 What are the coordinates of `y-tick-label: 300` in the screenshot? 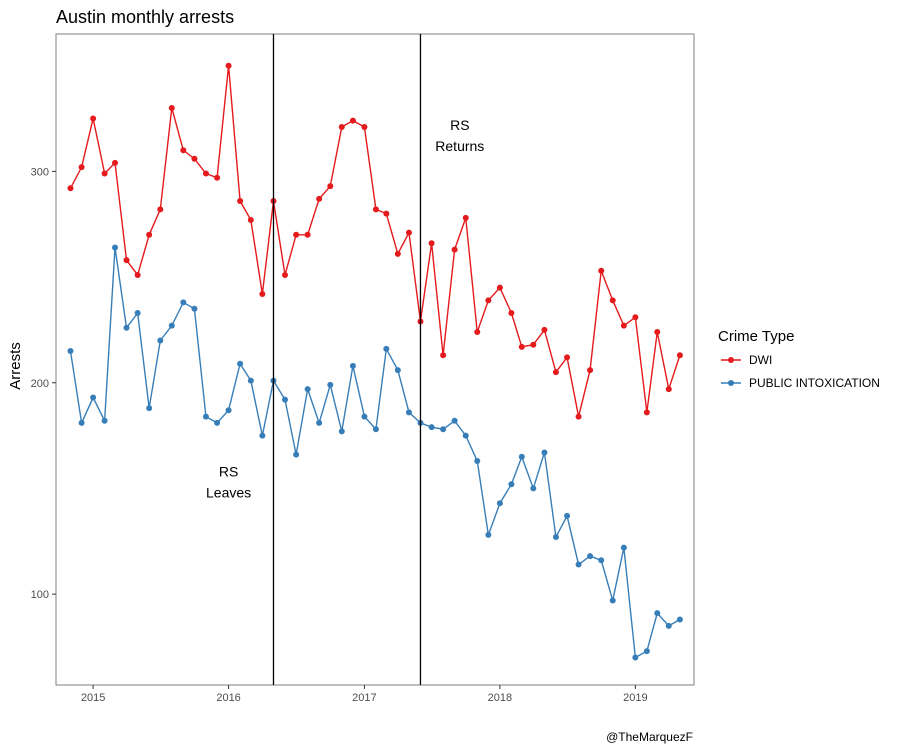 It's located at (40, 172).